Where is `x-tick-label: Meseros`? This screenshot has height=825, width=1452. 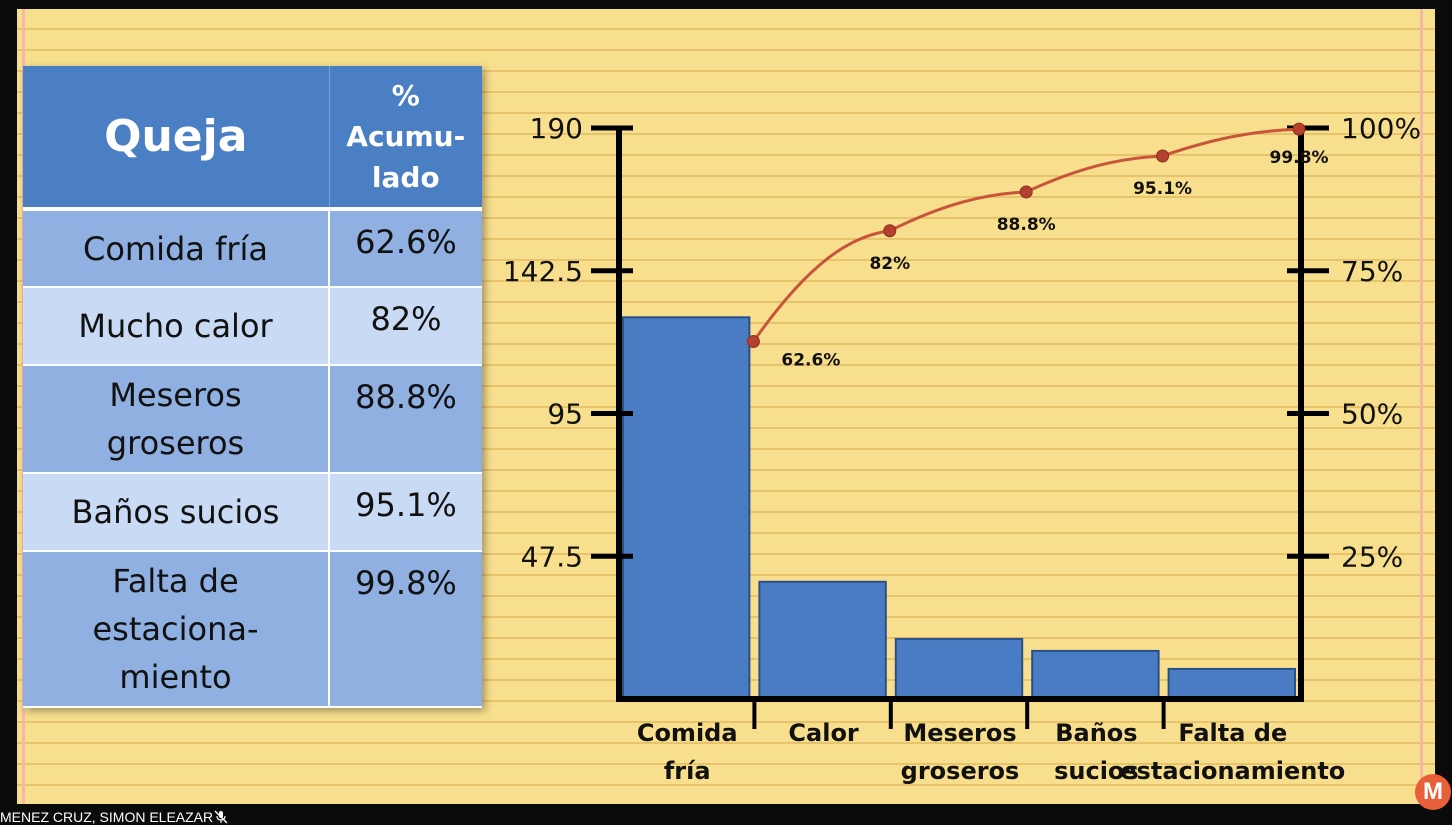
x-tick-label: Meseros is located at coordinates (959, 733).